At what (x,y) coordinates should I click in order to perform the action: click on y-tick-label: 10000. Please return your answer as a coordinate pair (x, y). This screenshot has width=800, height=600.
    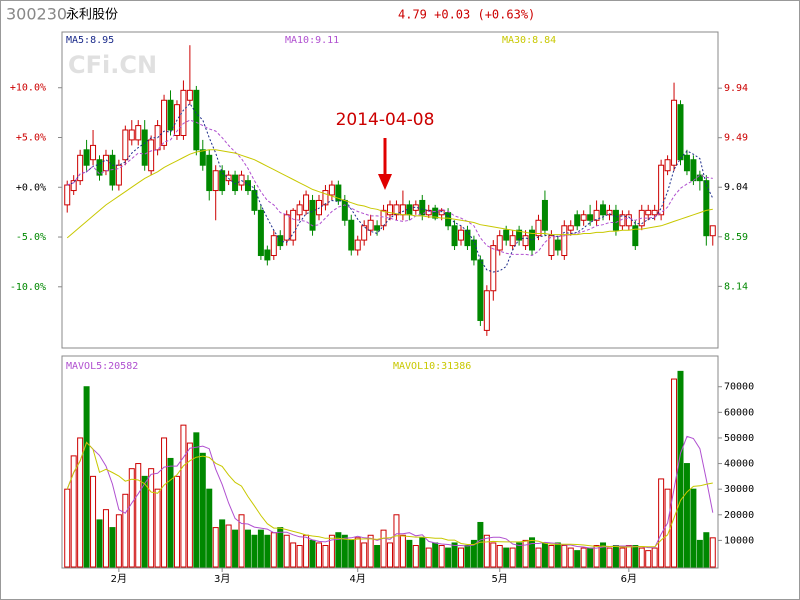
    Looking at the image, I should click on (739, 540).